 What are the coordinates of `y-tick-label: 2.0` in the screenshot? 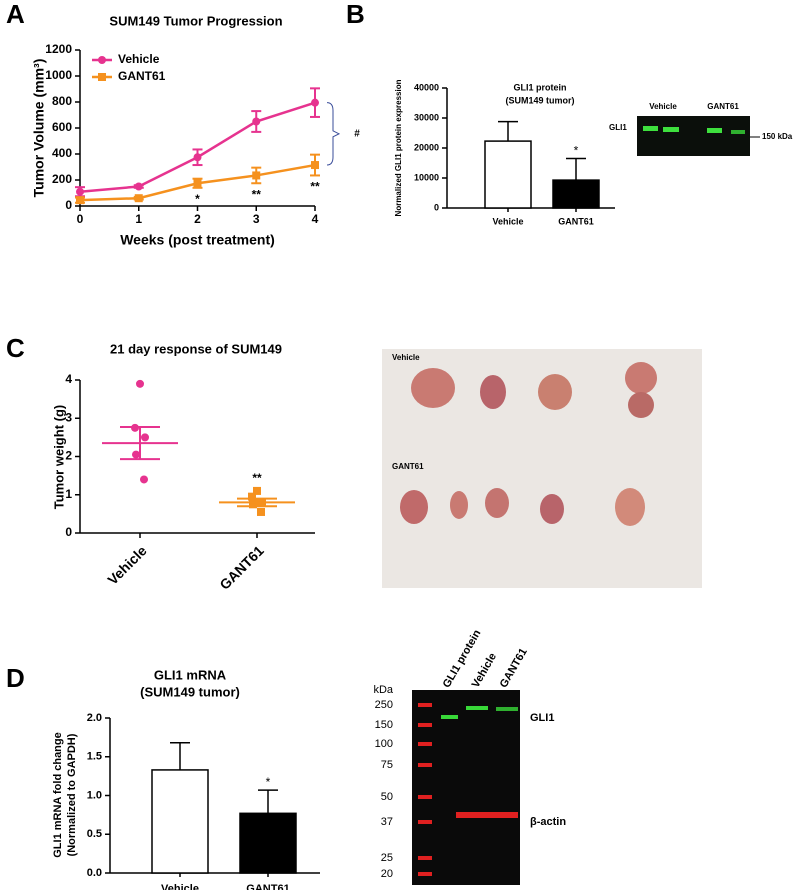 It's located at (94, 718).